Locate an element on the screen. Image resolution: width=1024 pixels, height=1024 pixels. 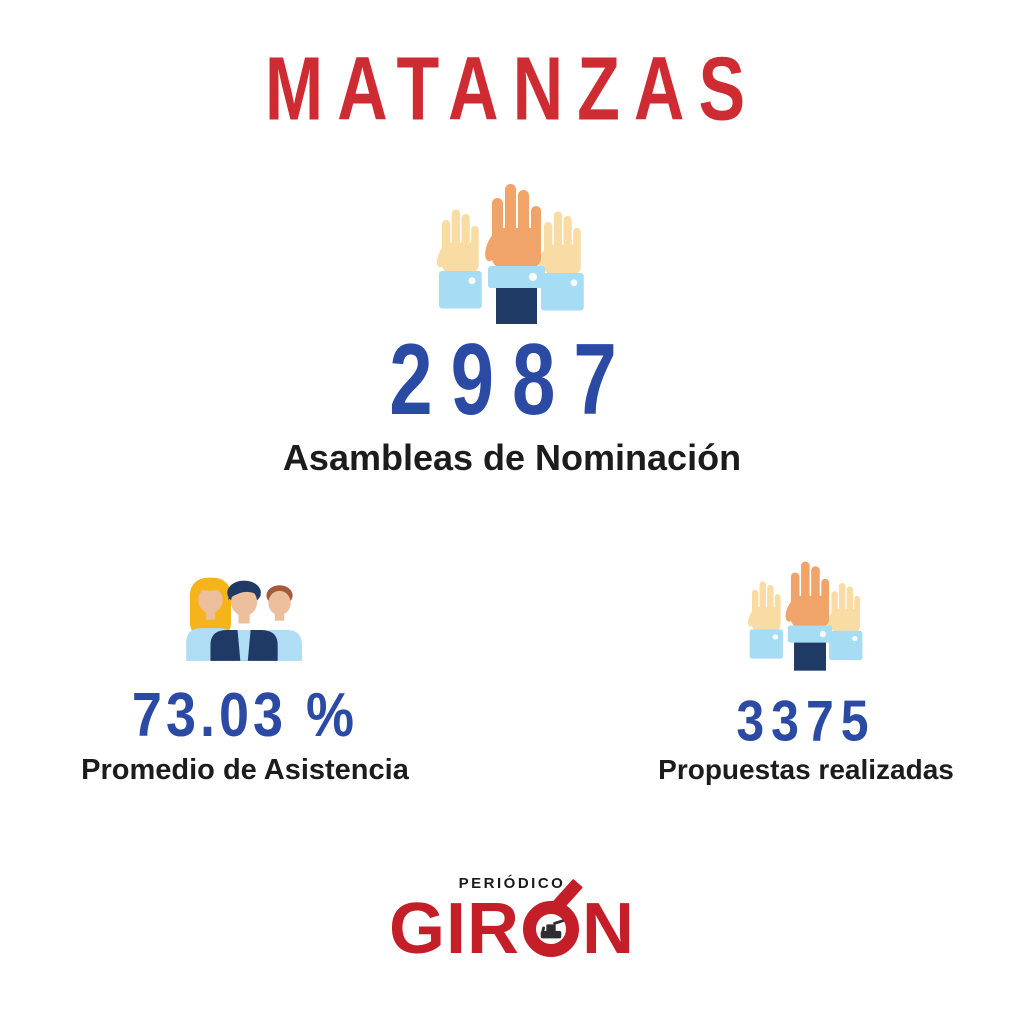
attendance-label: Promedio de Asistencia is located at coordinates (245, 770).